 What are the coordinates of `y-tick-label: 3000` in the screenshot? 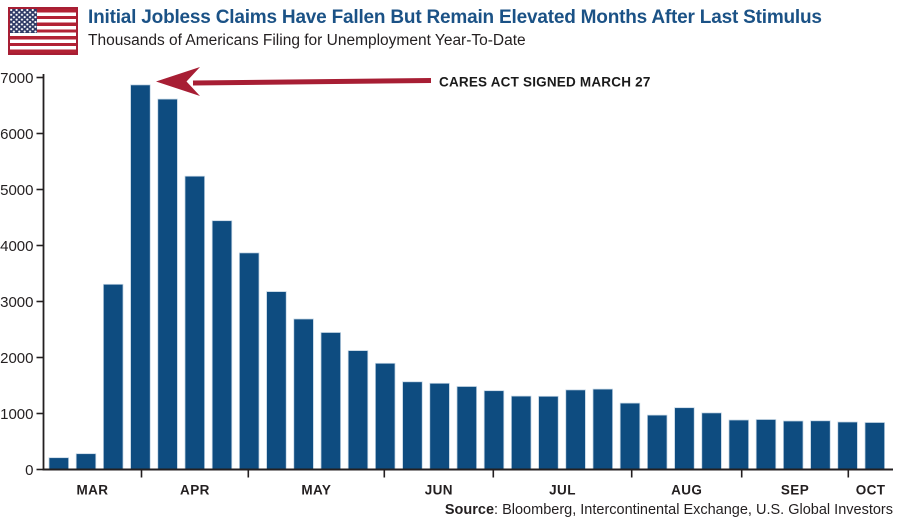 It's located at (16, 302).